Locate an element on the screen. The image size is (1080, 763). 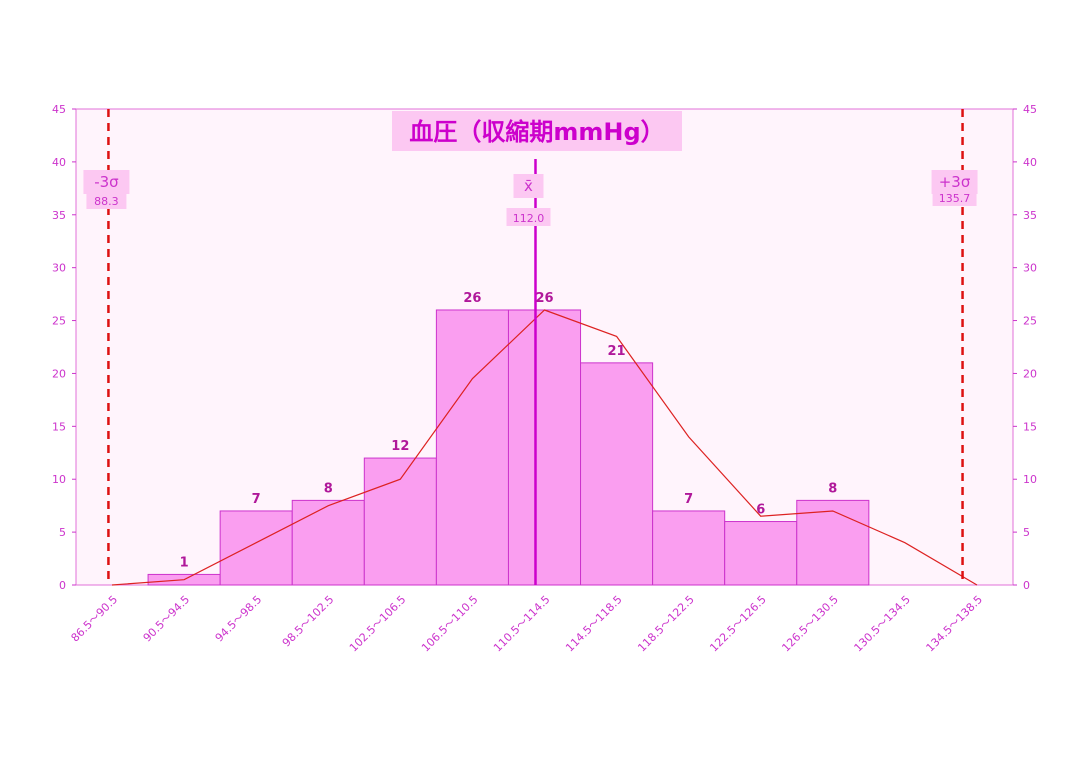
y-tick-label-left: 15 is located at coordinates (59, 426).